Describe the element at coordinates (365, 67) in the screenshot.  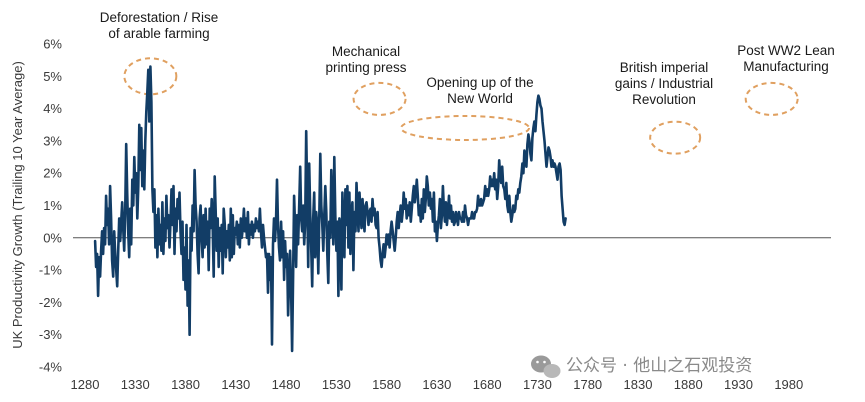
I see `annotation-label-printing: printing press` at that location.